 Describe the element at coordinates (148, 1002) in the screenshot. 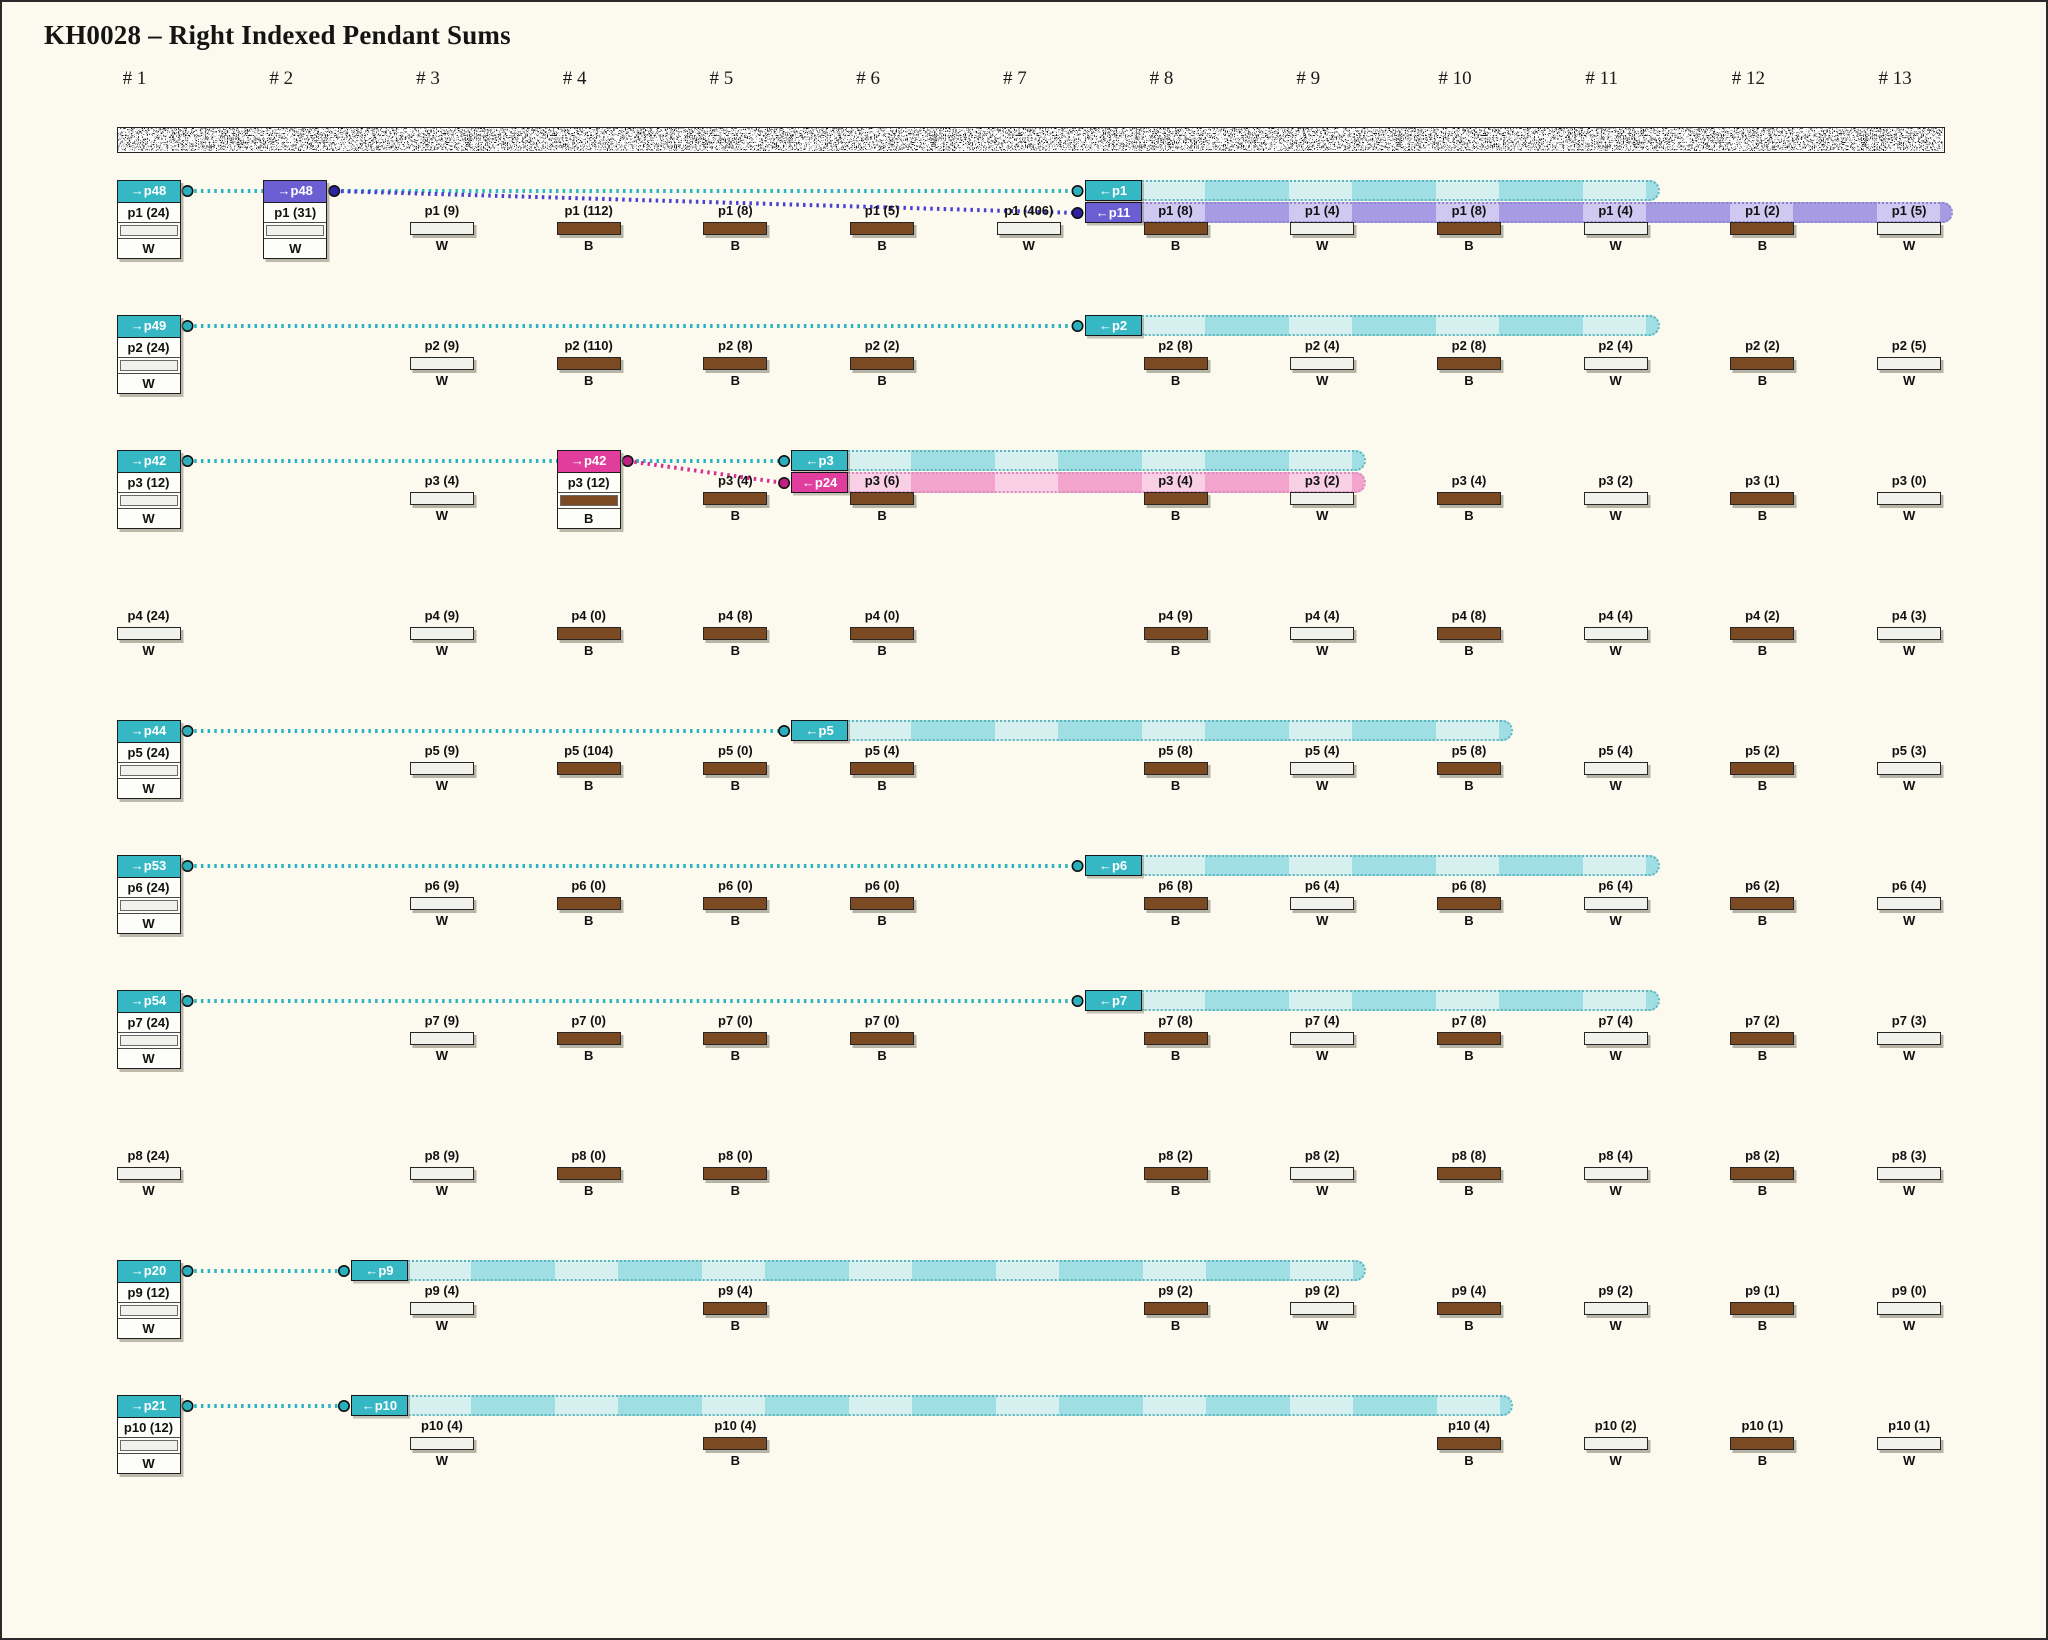

I see `pendant-tag-out: →p54` at that location.